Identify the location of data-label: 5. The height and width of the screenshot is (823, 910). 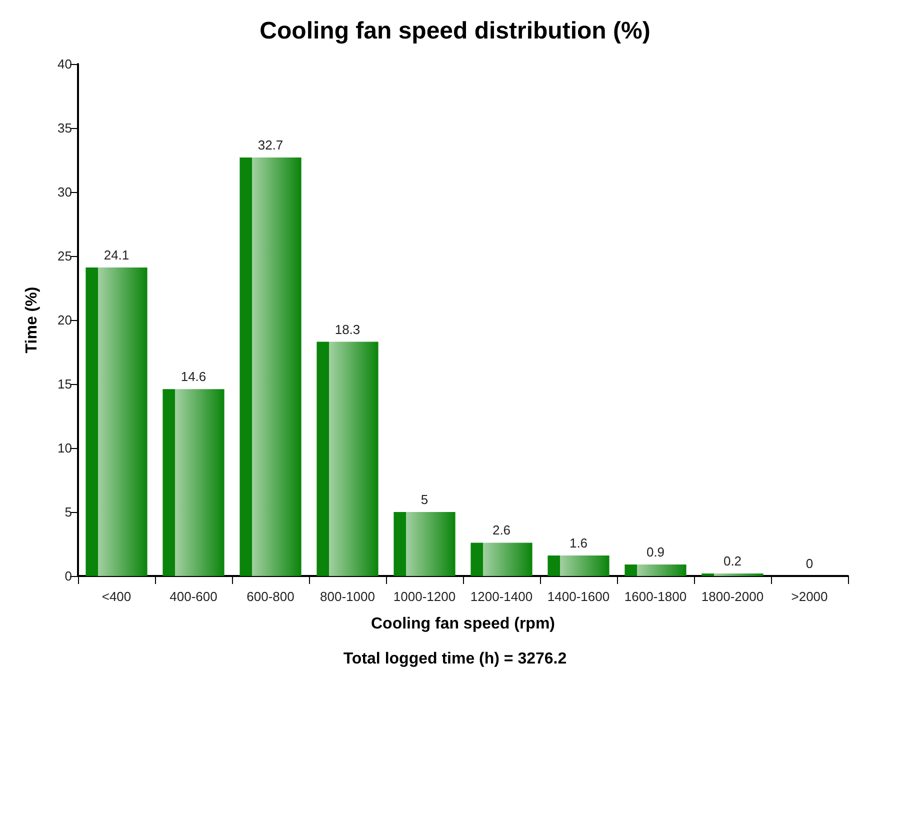
(424, 499).